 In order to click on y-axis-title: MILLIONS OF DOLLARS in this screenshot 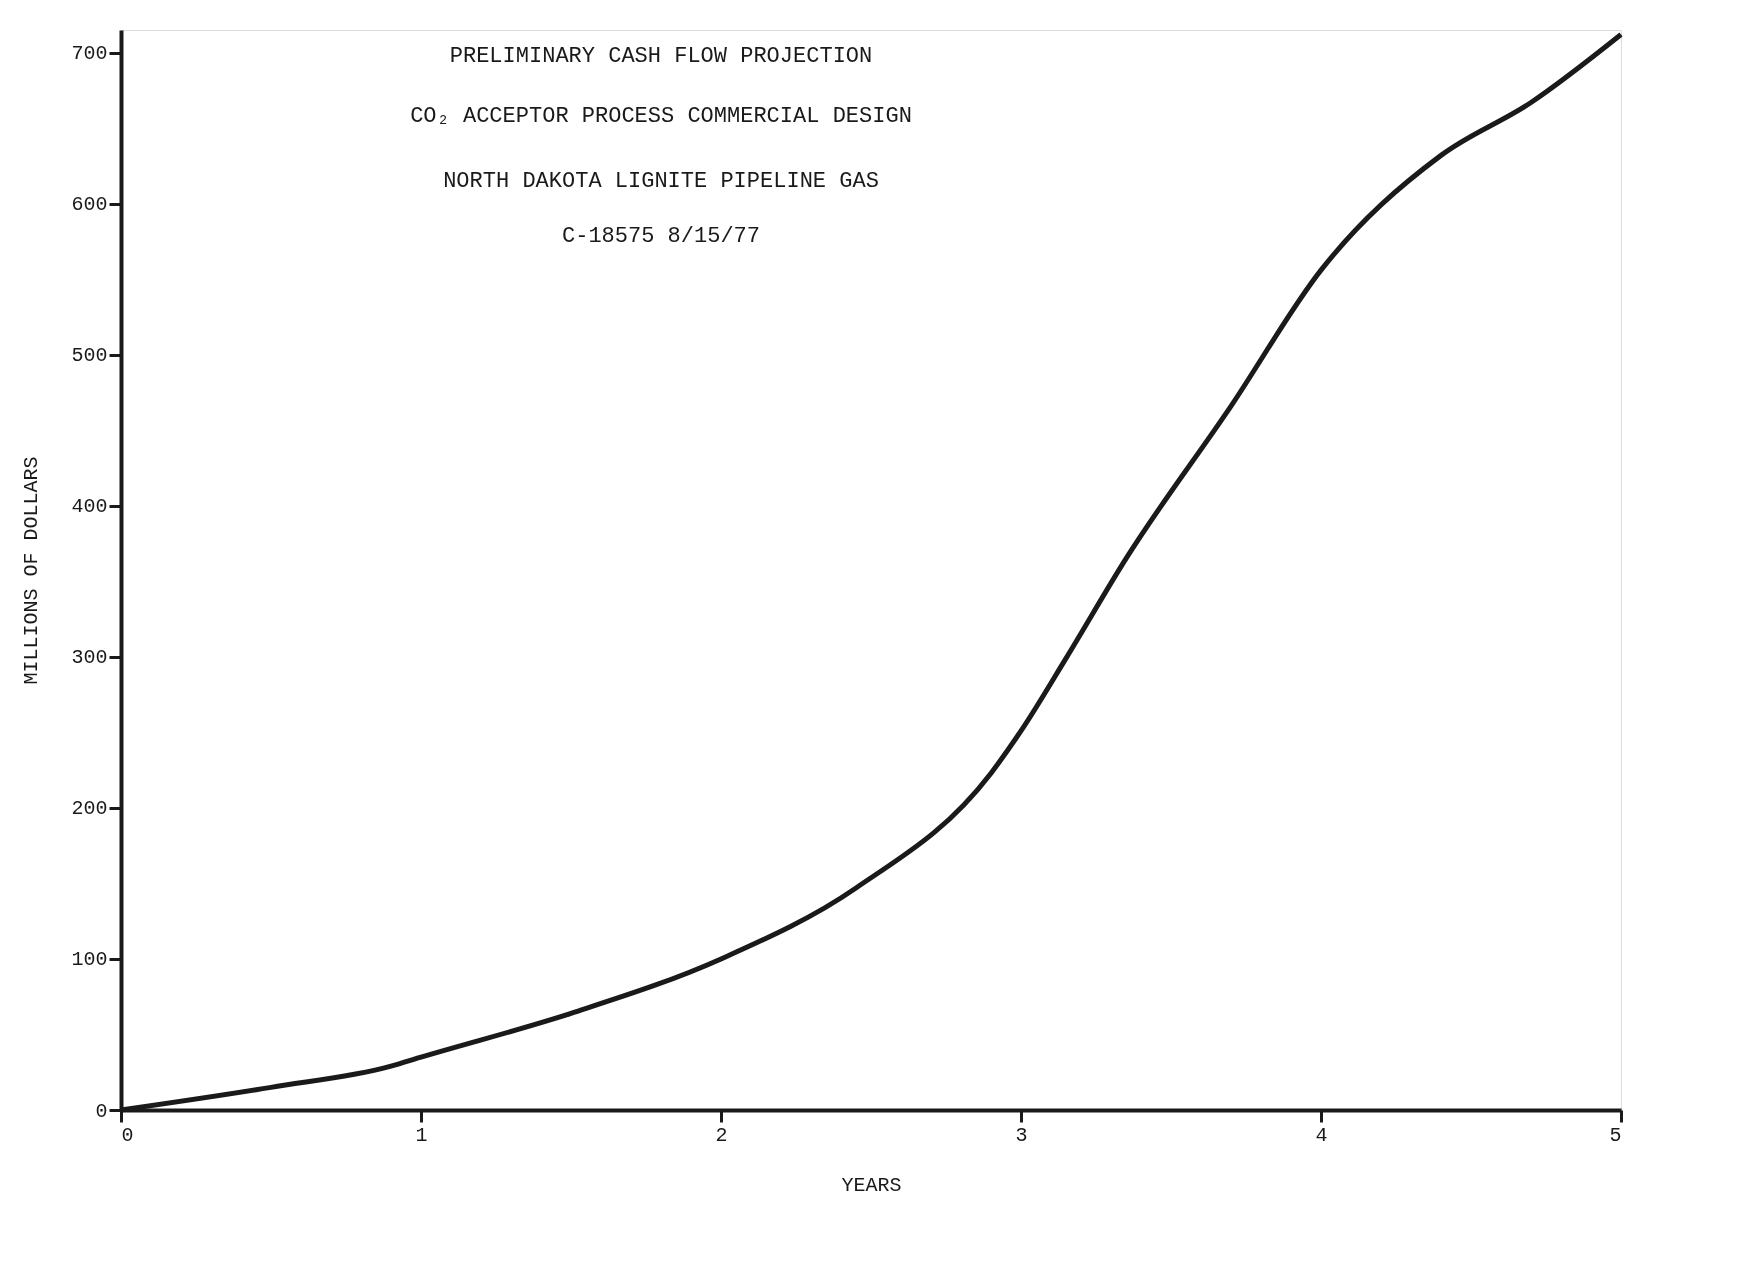, I will do `click(32, 570)`.